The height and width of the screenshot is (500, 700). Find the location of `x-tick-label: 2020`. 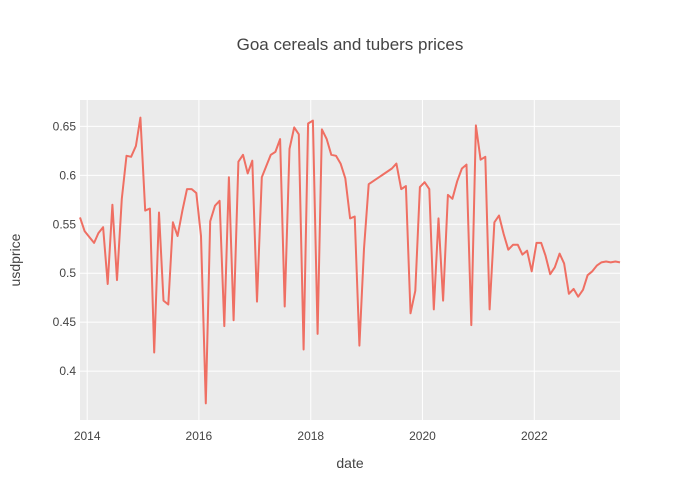

x-tick-label: 2020 is located at coordinates (422, 436).